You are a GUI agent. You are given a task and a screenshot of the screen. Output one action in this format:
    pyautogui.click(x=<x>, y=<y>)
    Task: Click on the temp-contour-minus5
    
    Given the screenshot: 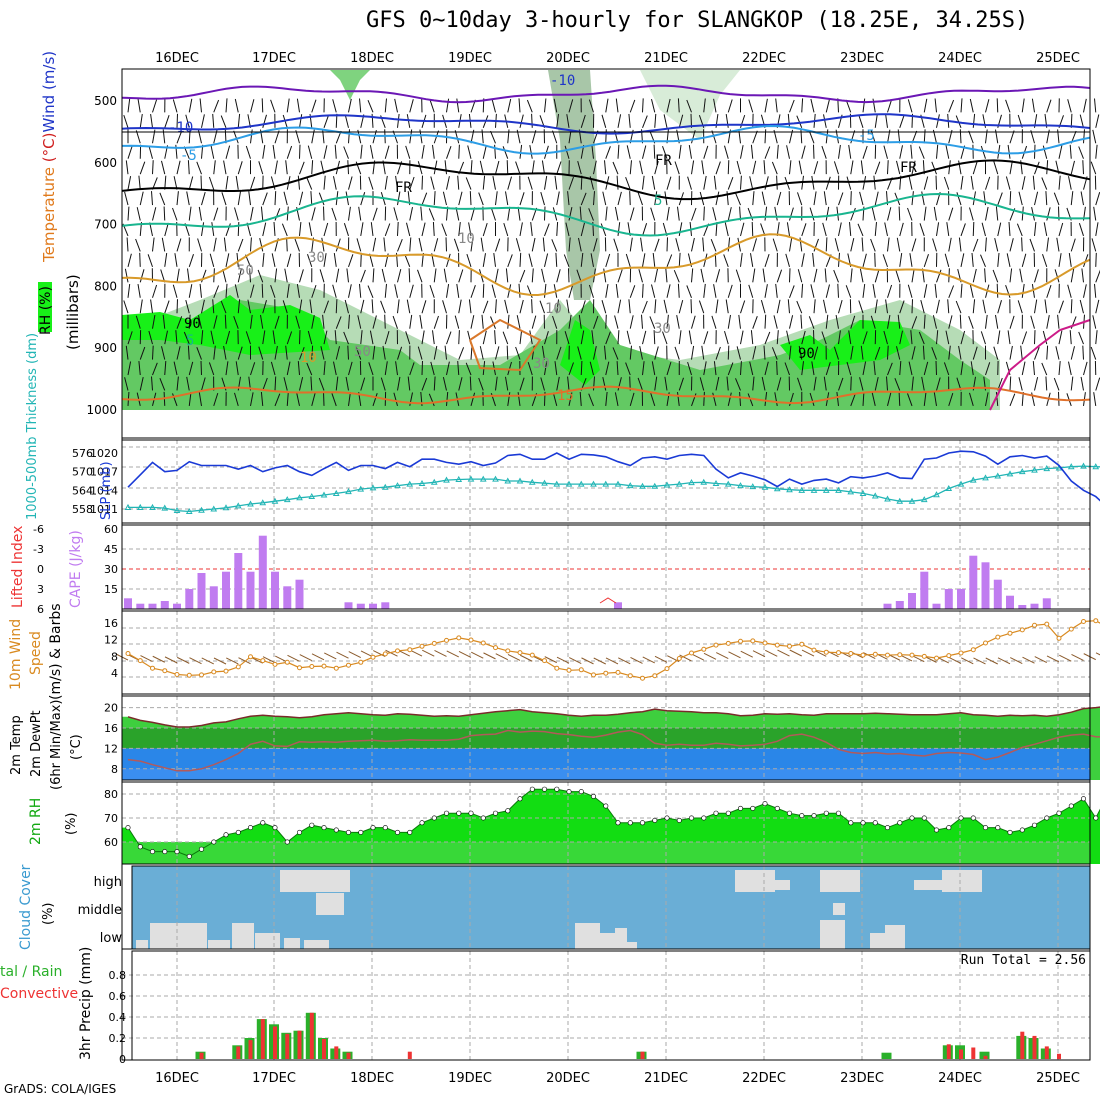 What is the action you would take?
    pyautogui.click(x=606, y=139)
    